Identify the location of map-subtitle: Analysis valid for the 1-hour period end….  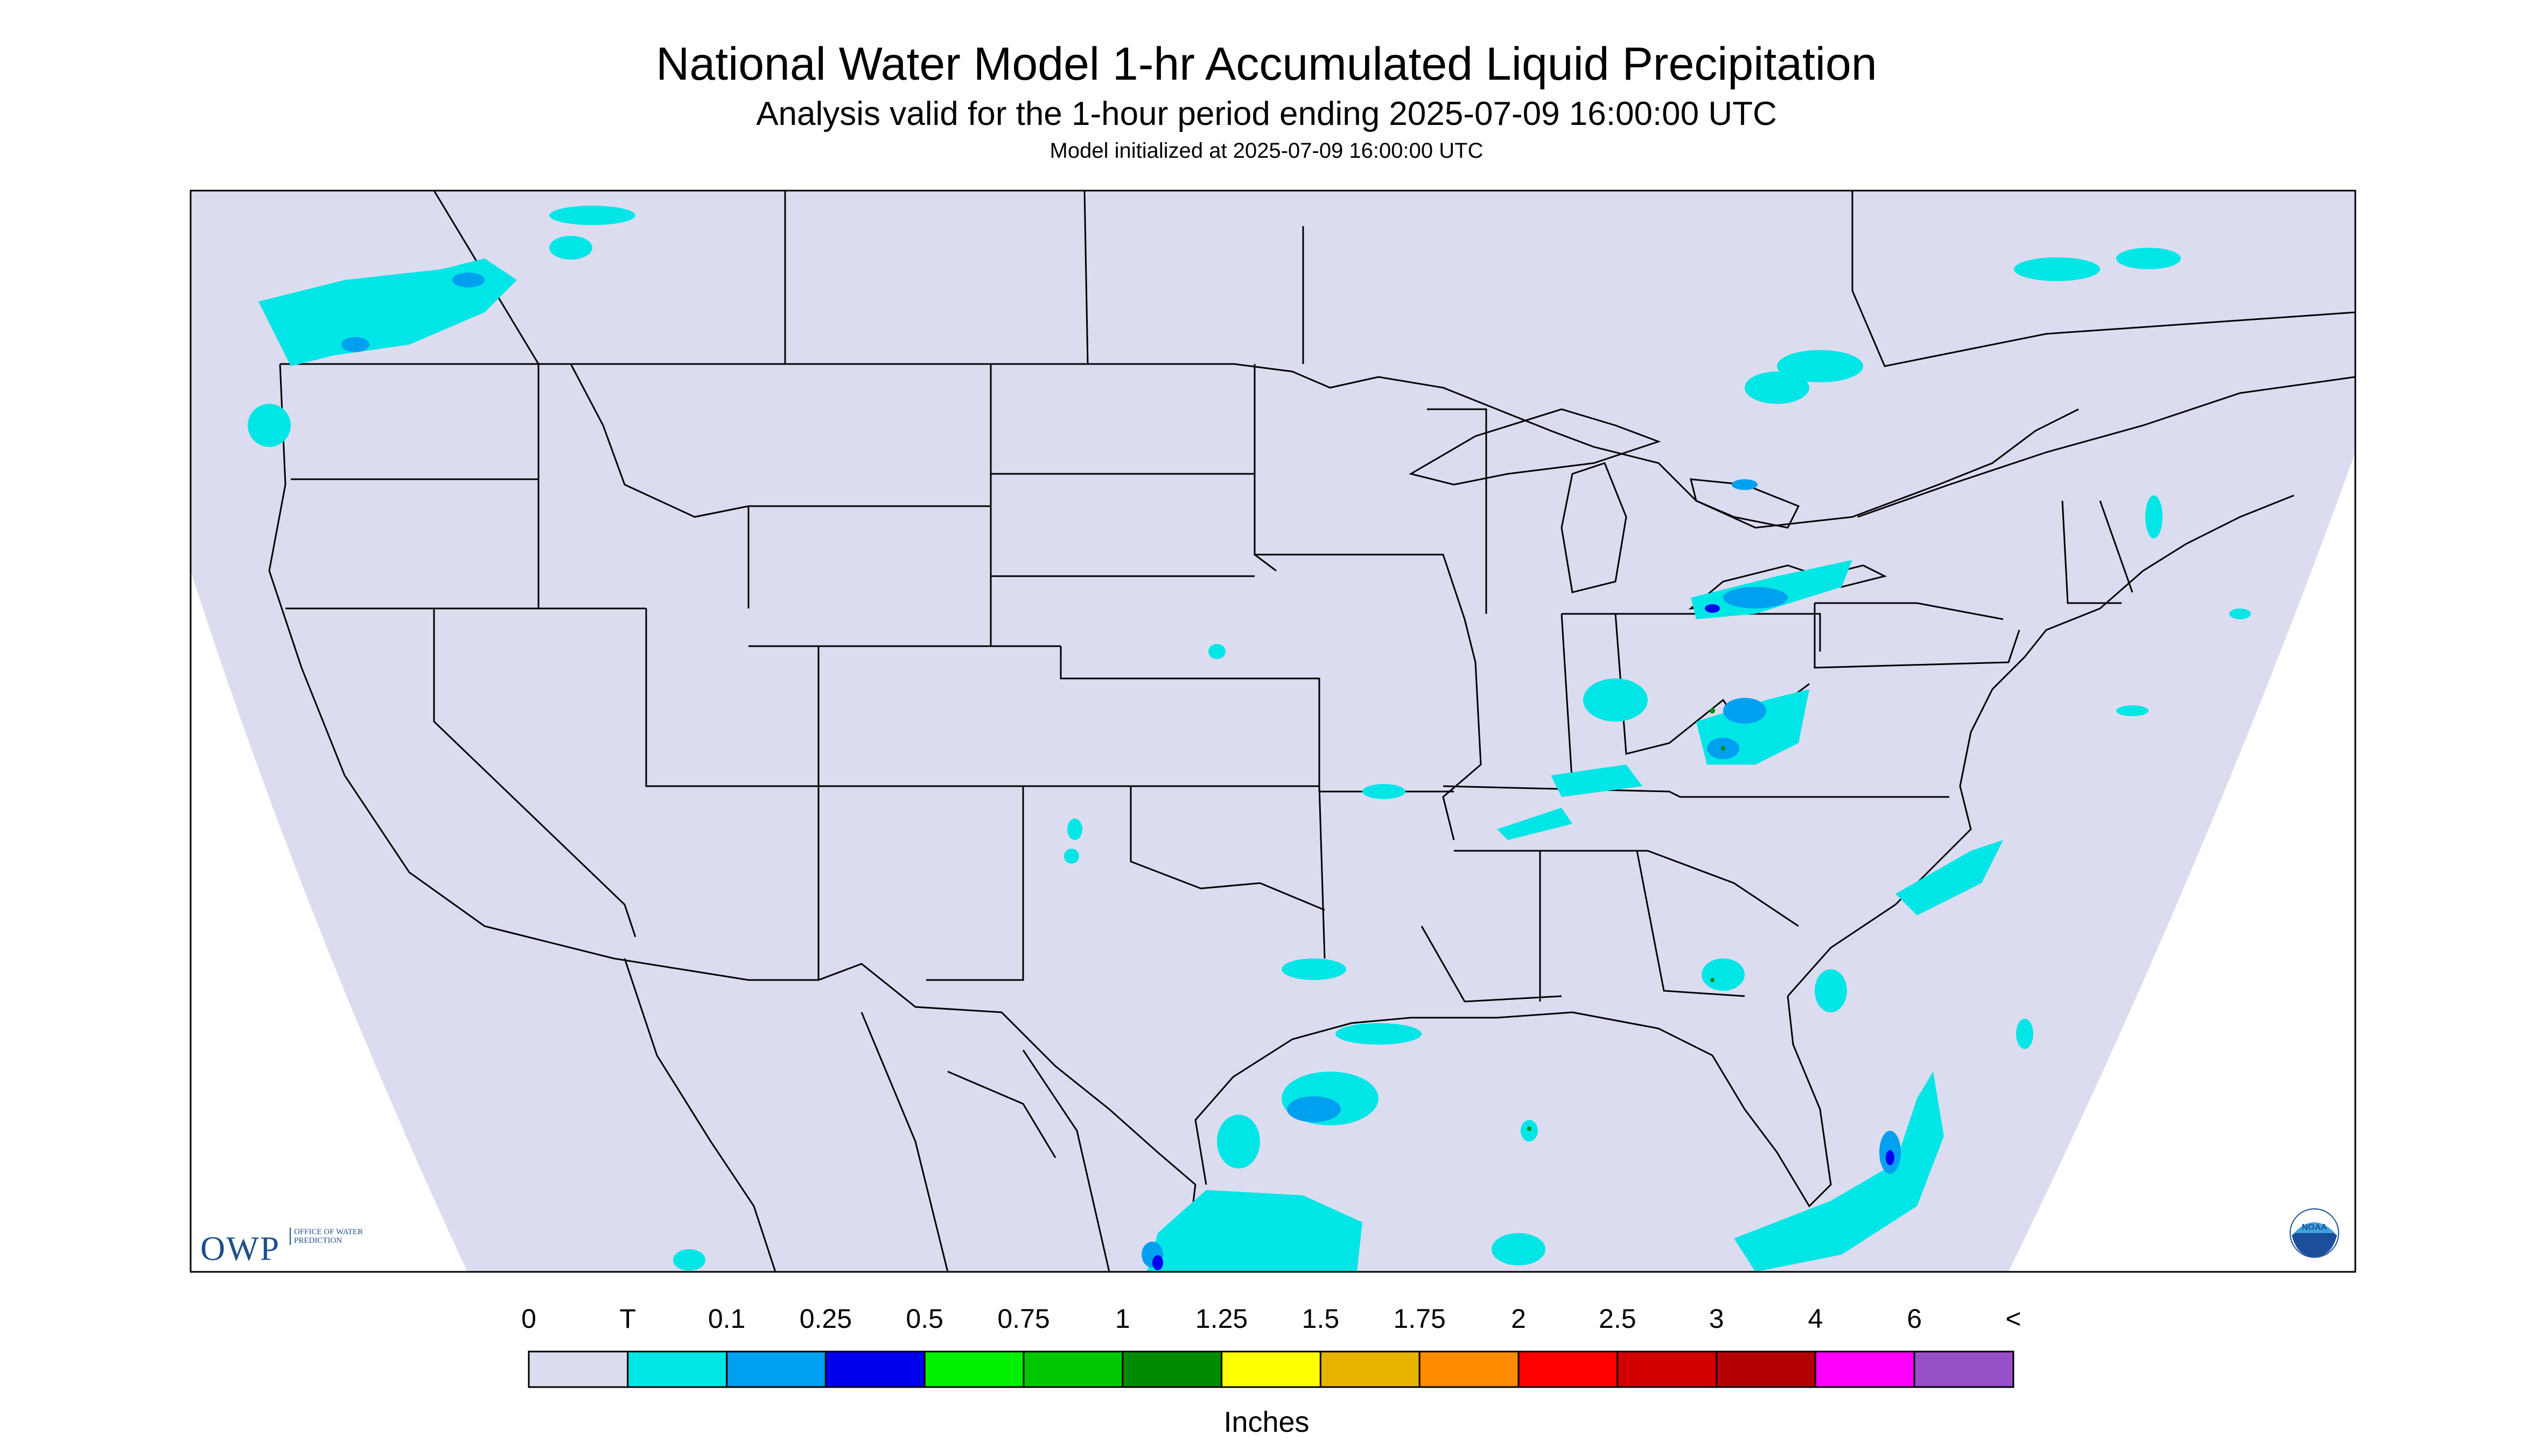
(1266, 113).